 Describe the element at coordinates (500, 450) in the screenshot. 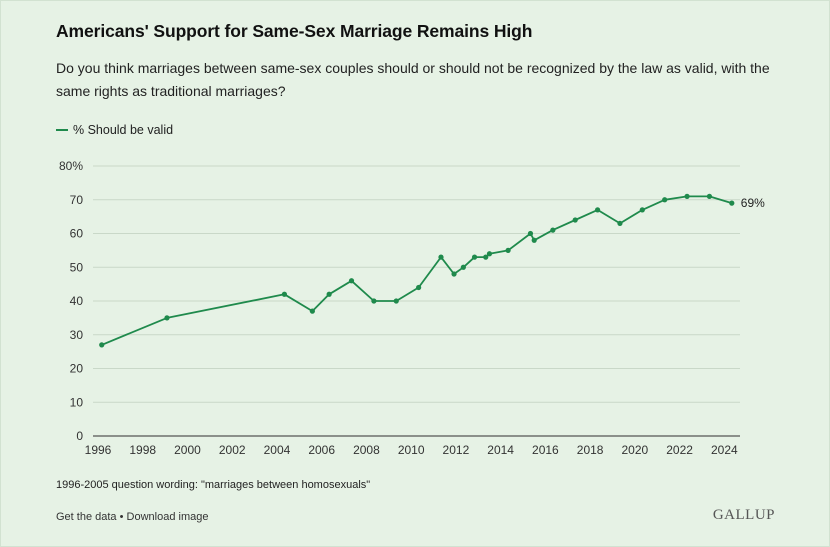

I see `x-tick-label: 2014` at that location.